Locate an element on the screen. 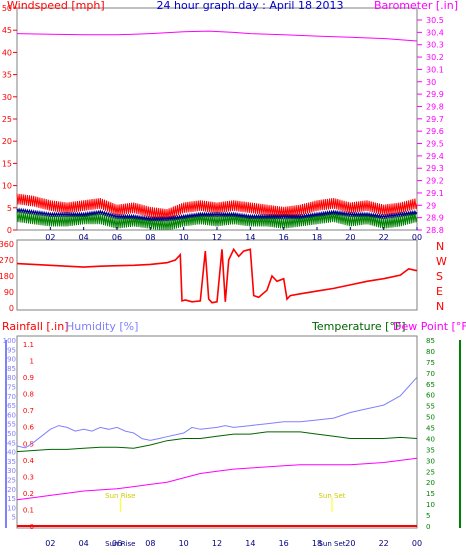 The width and height of the screenshot is (466, 555). direction-tick-label: 180 is located at coordinates (7, 276).